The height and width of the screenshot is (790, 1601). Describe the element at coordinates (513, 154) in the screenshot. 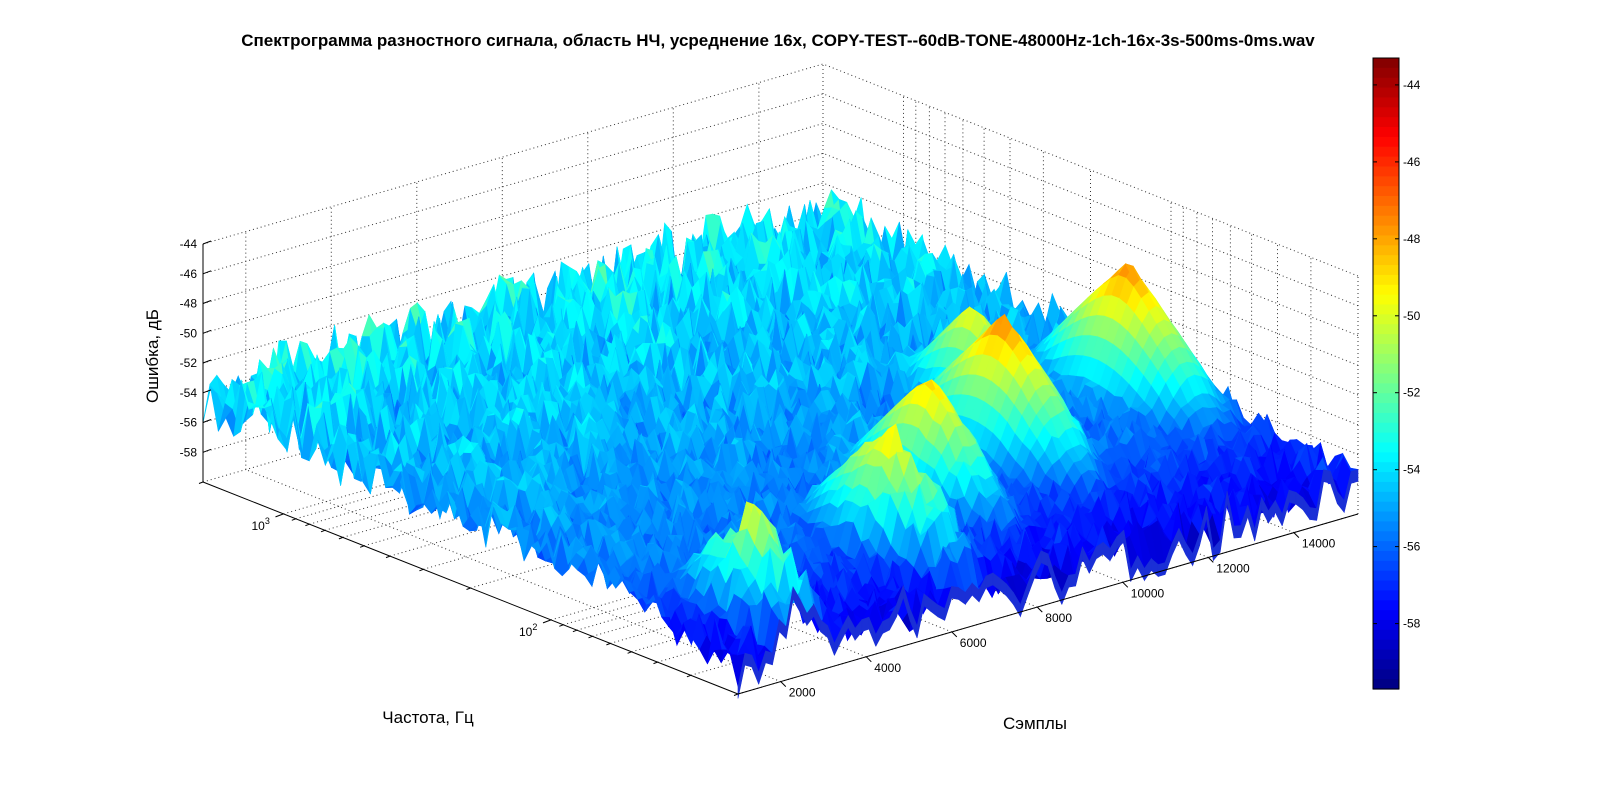

I see `grid-line` at that location.